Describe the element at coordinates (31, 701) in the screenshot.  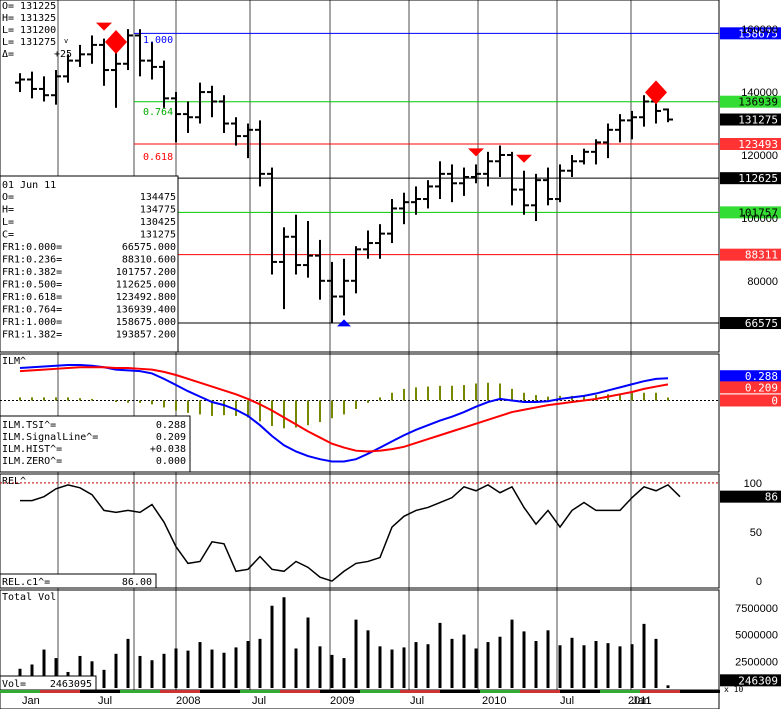
I see `x-axis-label: Jan` at that location.